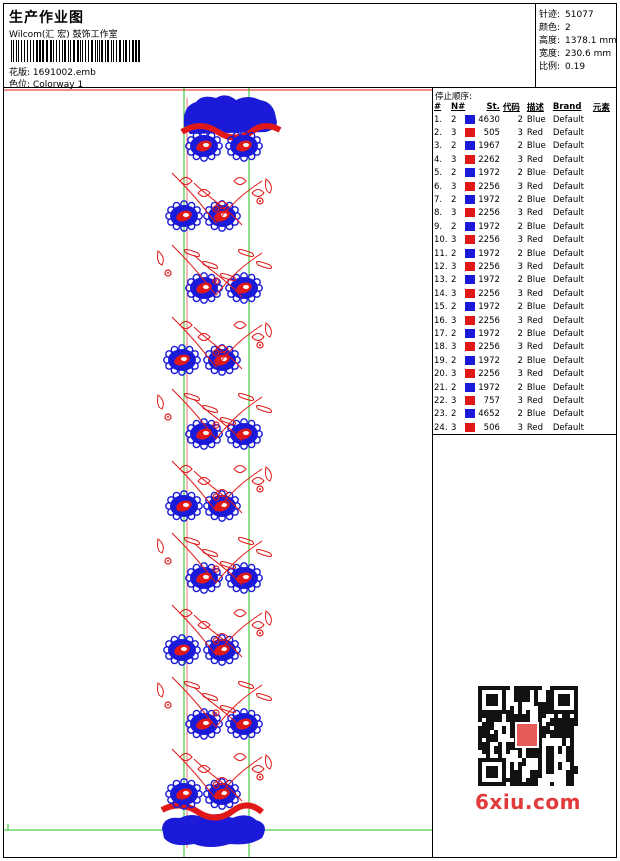 The height and width of the screenshot is (861, 620). What do you see at coordinates (441, 414) in the screenshot?
I see `stop-num: 23.` at bounding box center [441, 414].